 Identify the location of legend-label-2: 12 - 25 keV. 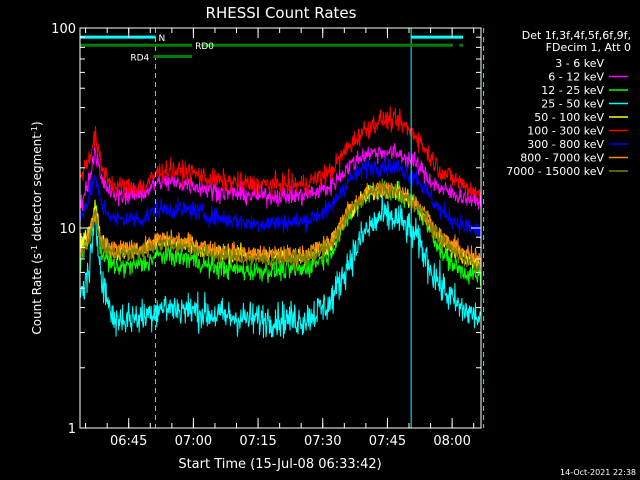
(572, 90).